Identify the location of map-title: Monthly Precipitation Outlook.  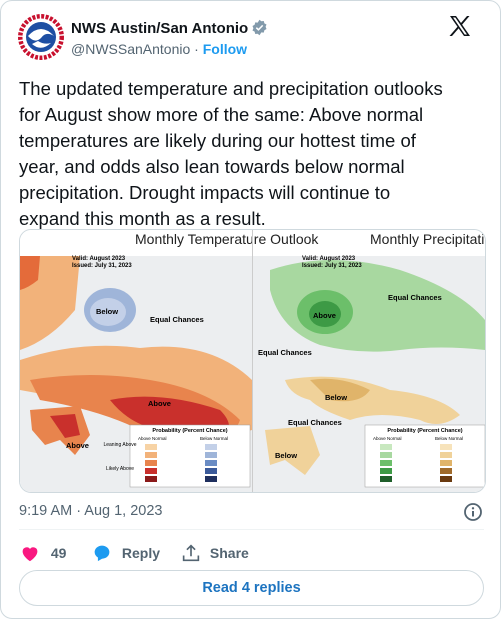
(427, 239).